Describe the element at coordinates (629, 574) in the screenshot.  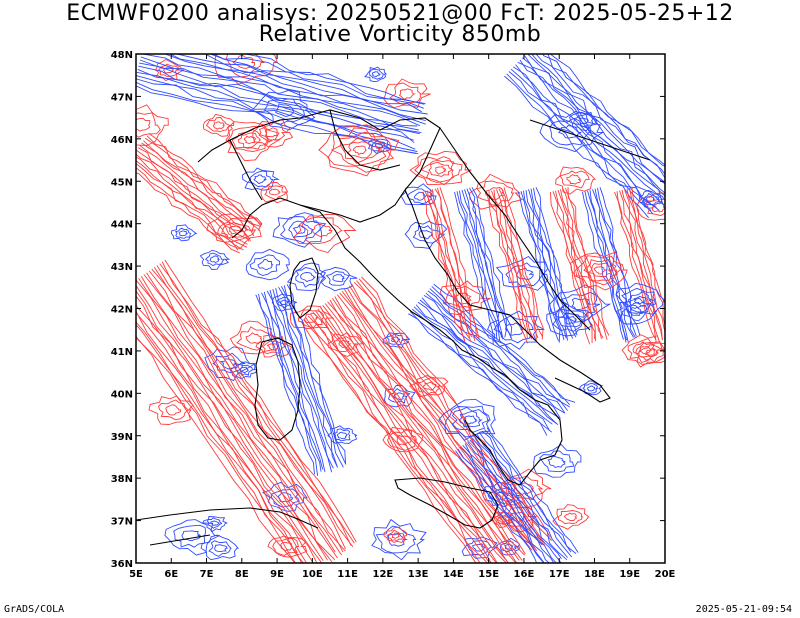
I see `lon-tick-label: 19E` at that location.